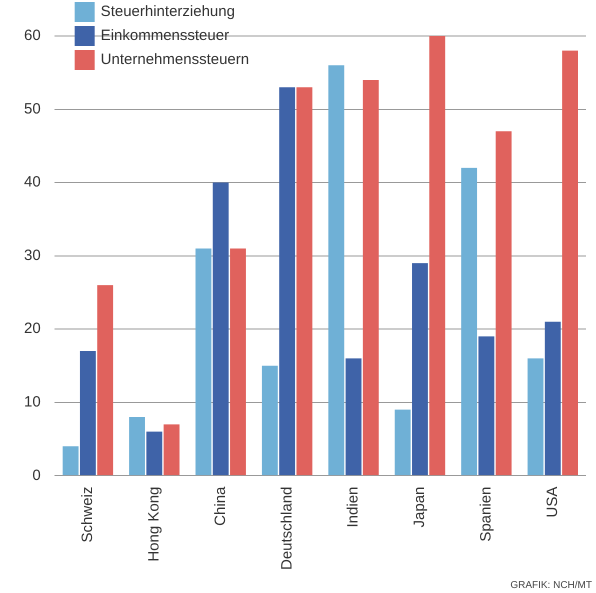 This screenshot has height=593, width=596. I want to click on y-tick-label: 30, so click(32, 255).